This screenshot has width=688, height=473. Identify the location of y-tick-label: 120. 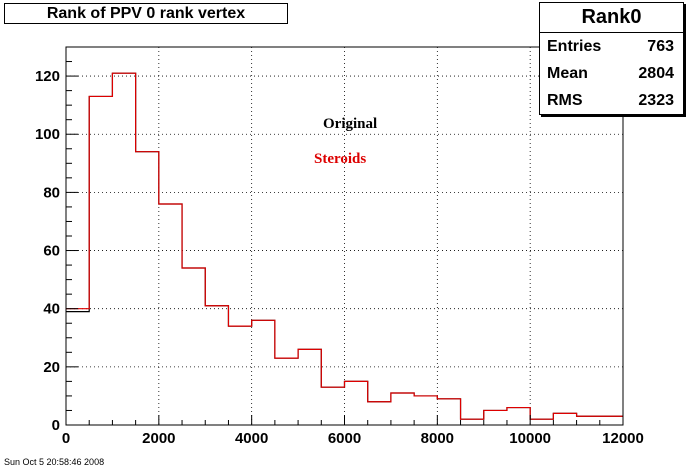
(47, 76).